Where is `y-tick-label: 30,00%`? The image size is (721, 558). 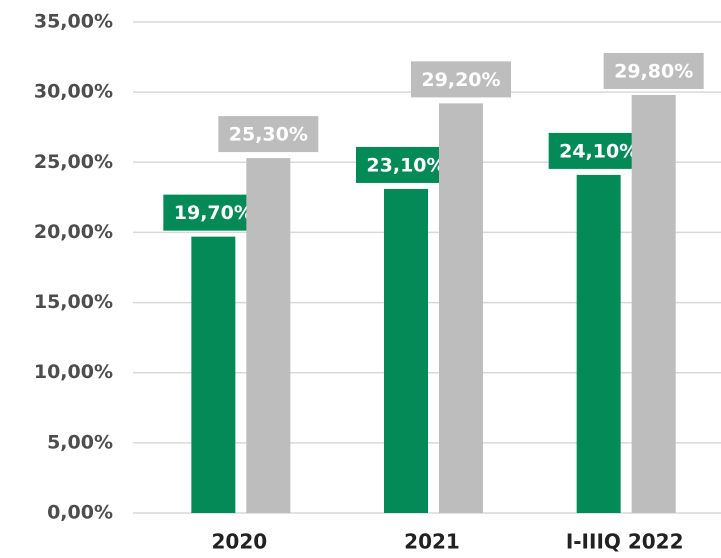
y-tick-label: 30,00% is located at coordinates (73, 92).